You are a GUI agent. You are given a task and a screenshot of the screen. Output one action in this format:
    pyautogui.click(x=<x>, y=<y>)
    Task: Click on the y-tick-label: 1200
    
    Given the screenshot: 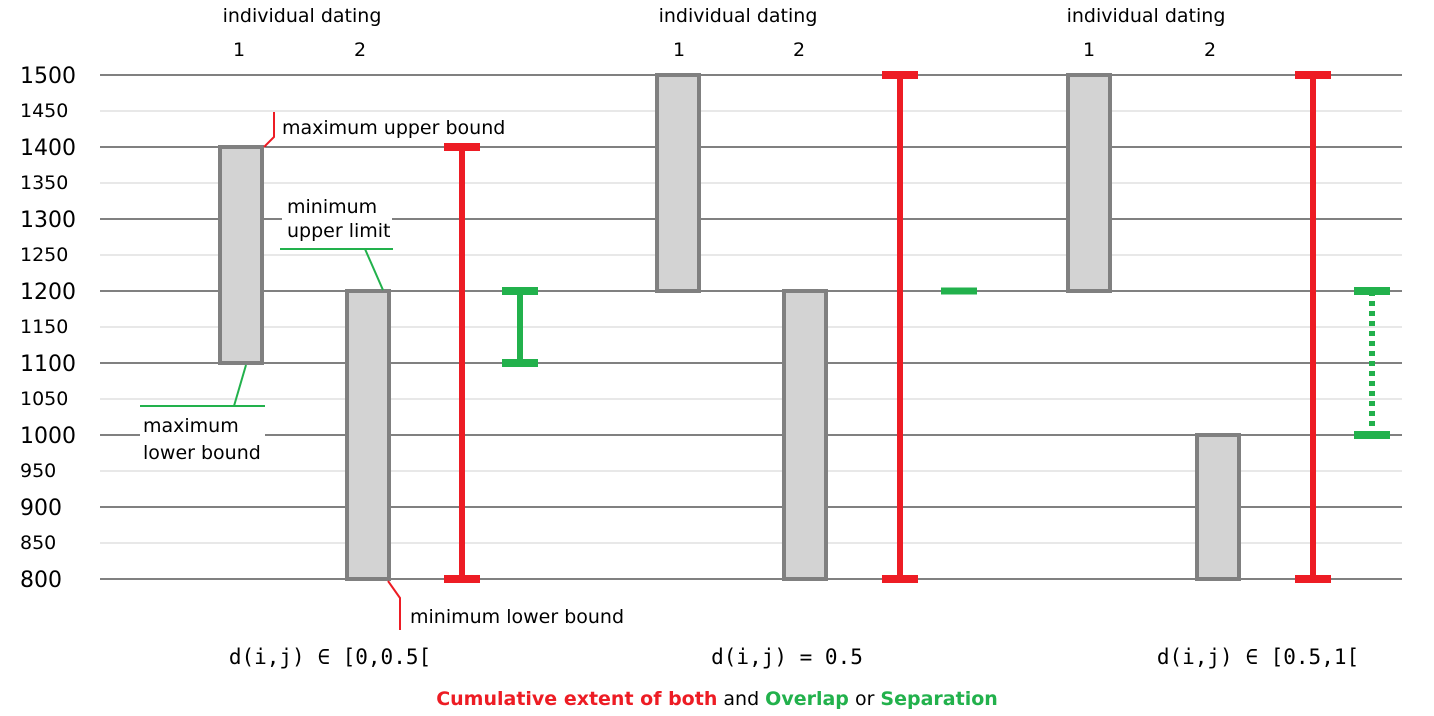 What is the action you would take?
    pyautogui.click(x=48, y=292)
    